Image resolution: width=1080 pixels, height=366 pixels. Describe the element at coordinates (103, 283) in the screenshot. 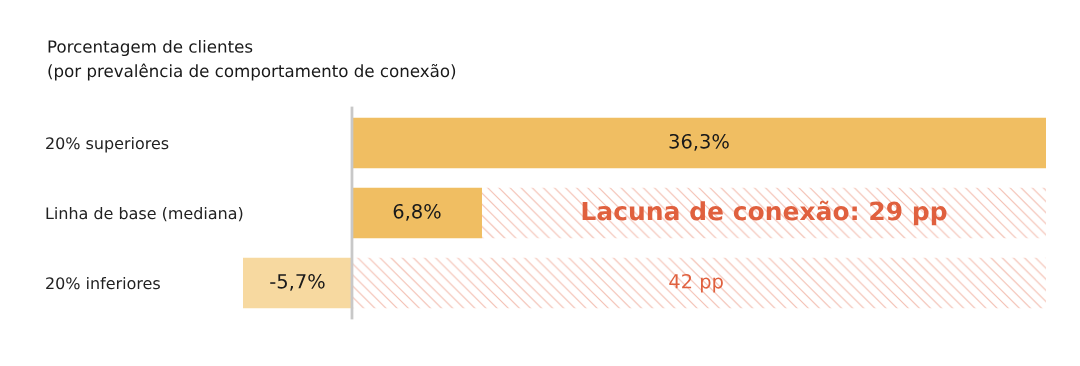

I see `y-tick-label: 20% inferiores` at that location.